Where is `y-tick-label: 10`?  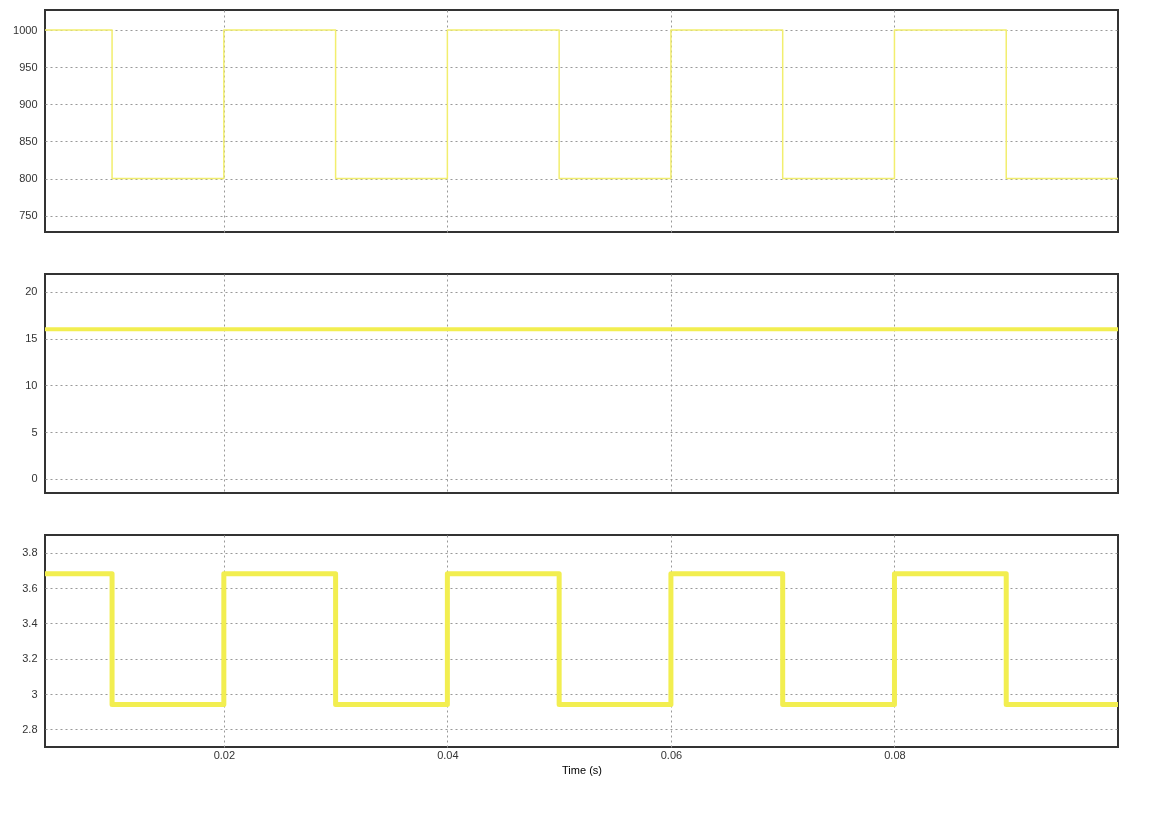 y-tick-label: 10 is located at coordinates (31, 384).